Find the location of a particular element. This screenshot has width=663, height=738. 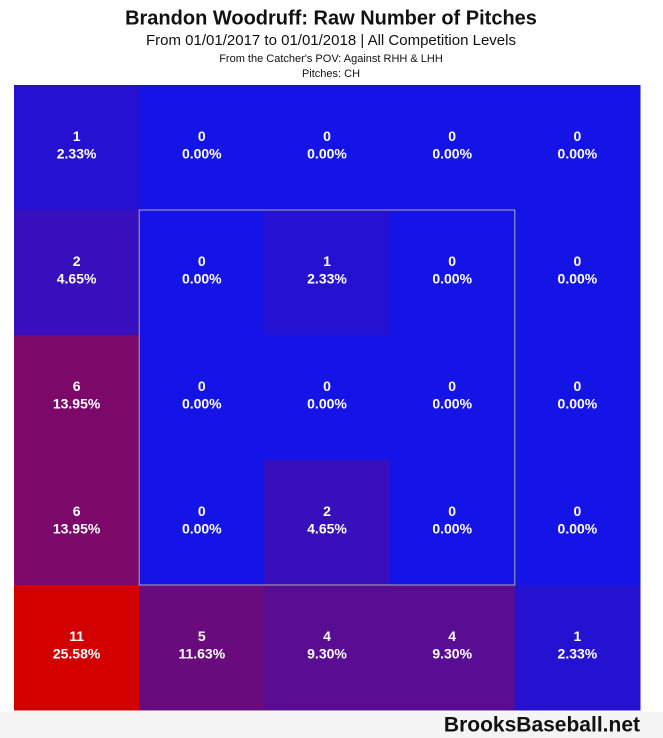

footer-band is located at coordinates (331, 725).